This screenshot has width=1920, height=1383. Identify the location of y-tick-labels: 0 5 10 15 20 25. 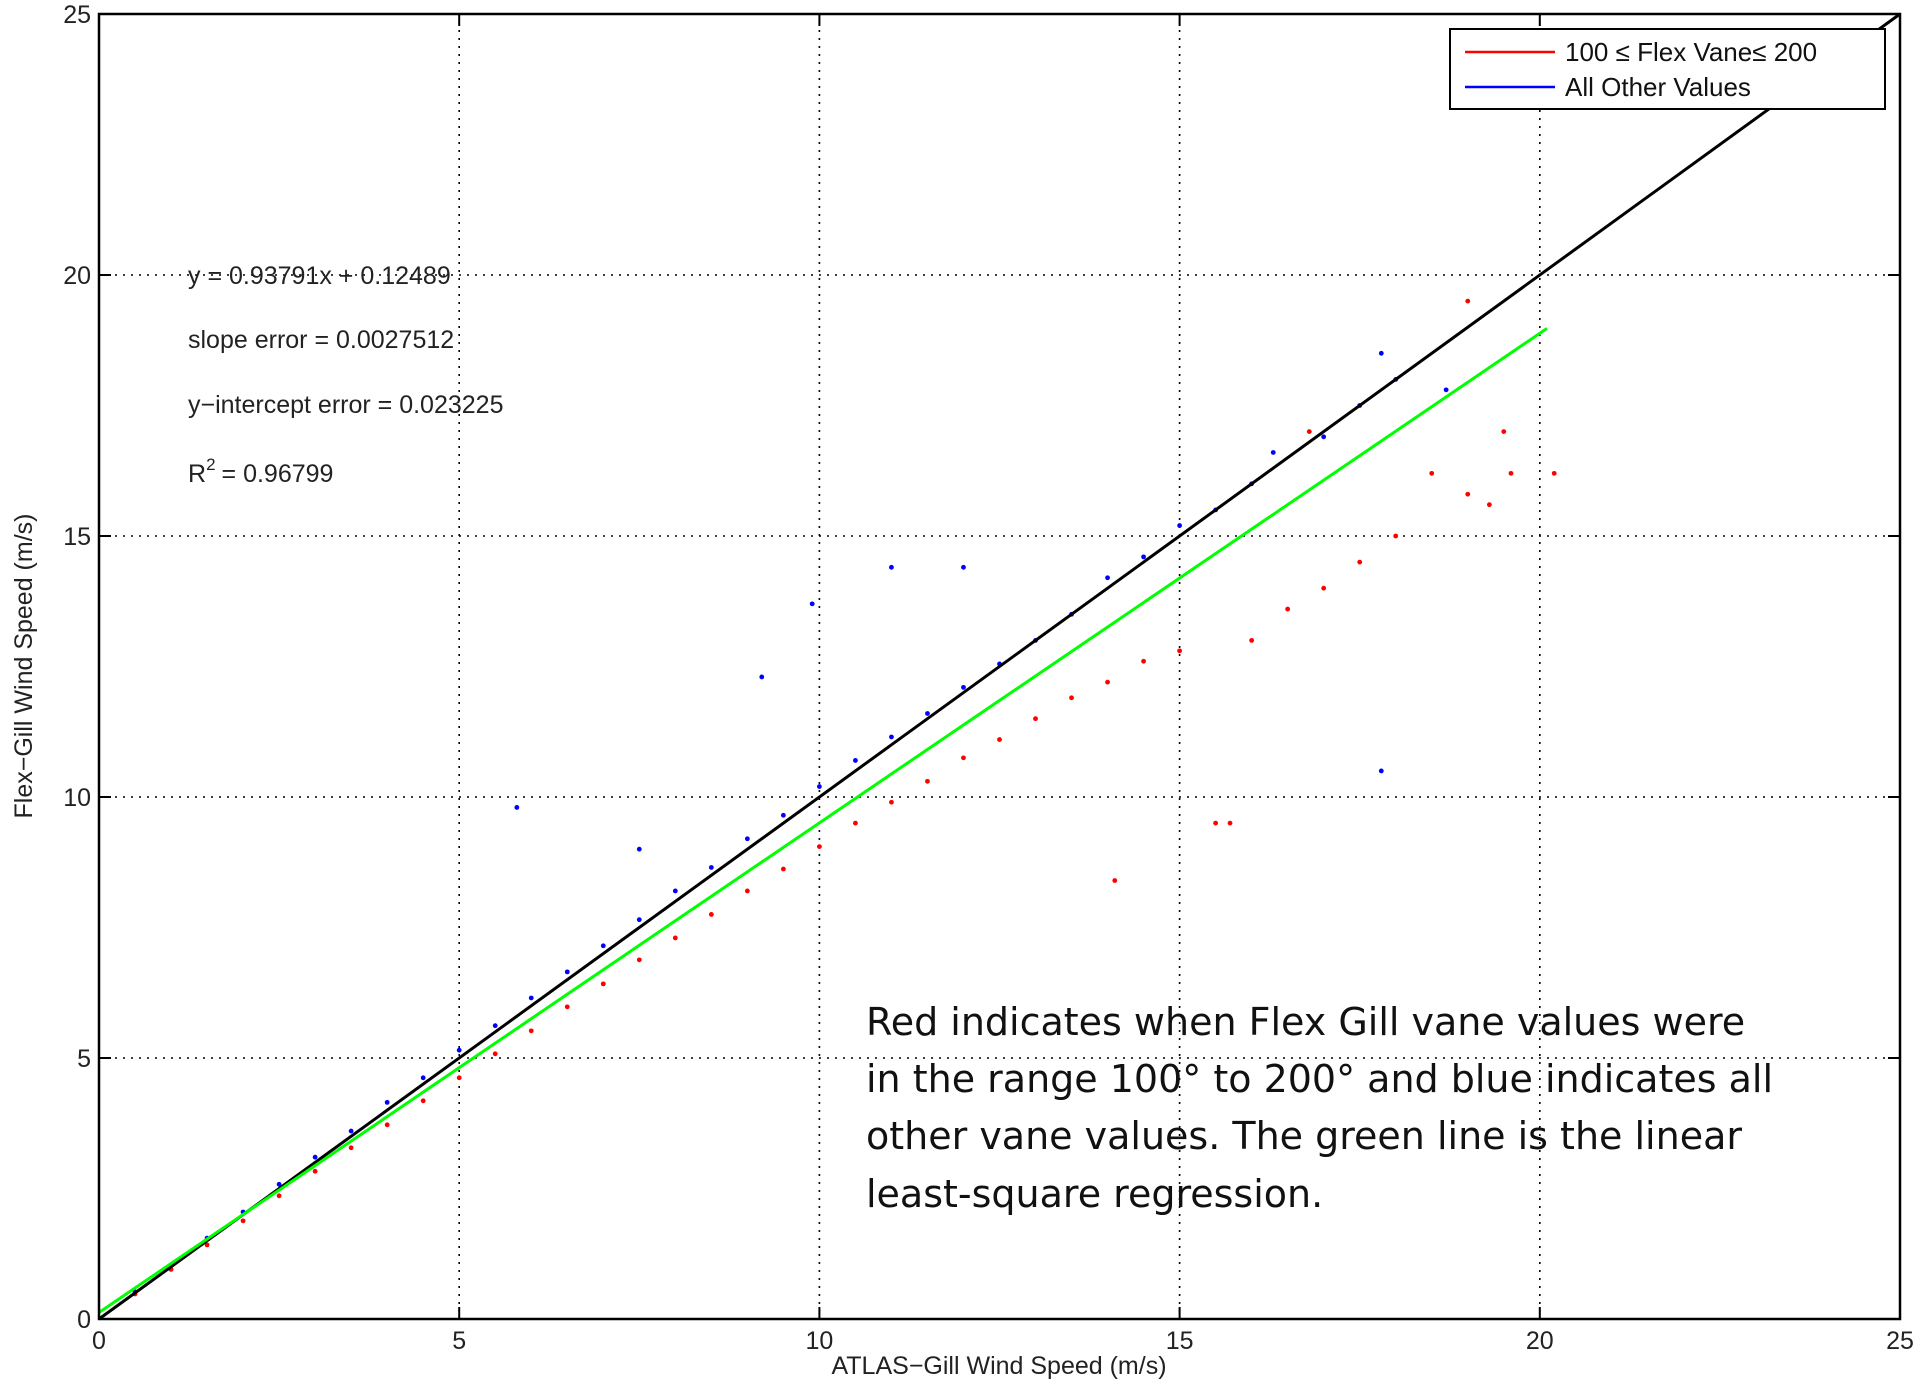
(77, 667).